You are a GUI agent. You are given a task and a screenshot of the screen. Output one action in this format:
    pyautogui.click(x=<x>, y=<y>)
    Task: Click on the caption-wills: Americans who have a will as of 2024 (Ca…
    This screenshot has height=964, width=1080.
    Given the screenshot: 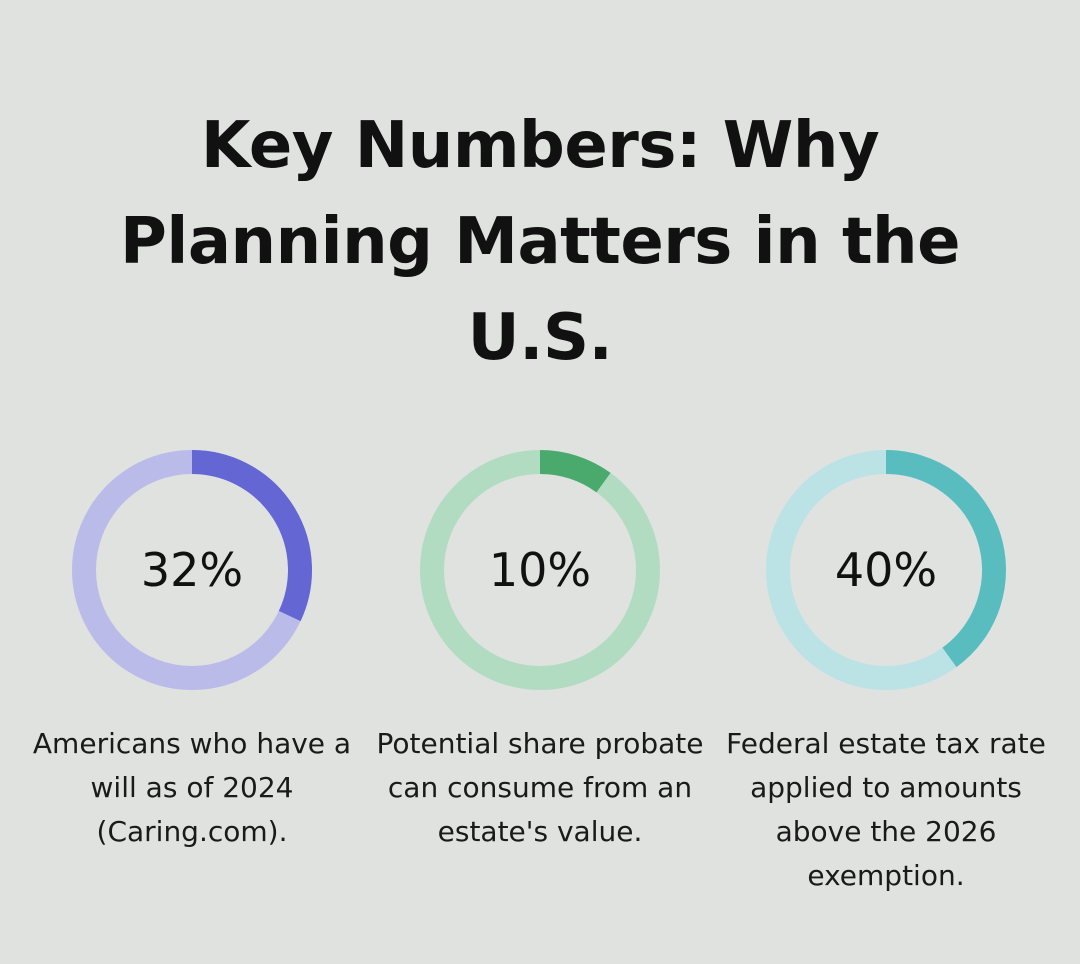 What is the action you would take?
    pyautogui.click(x=192, y=787)
    